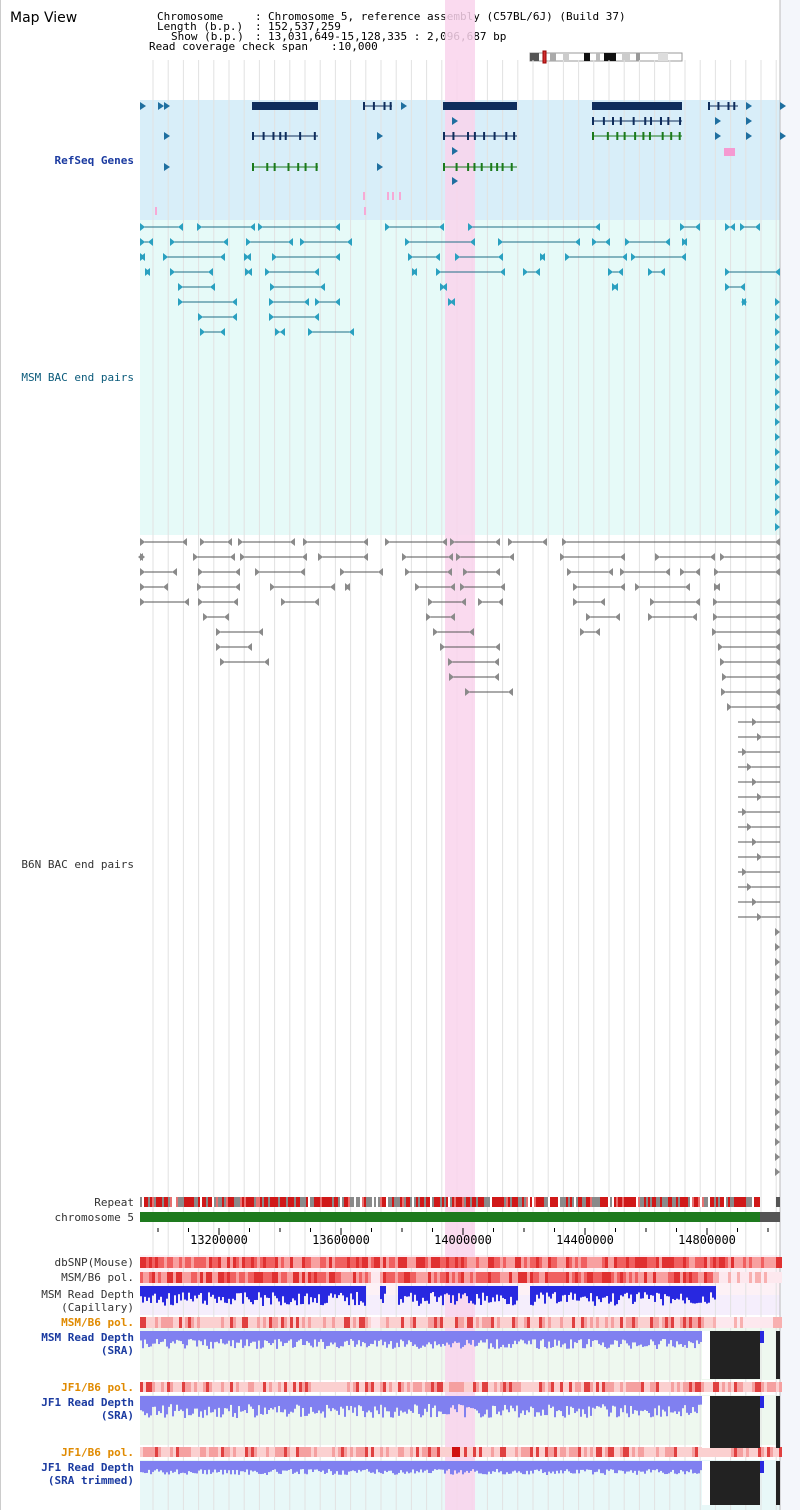  Describe the element at coordinates (606, 57) in the screenshot. I see `chromosome-ideogram` at that location.